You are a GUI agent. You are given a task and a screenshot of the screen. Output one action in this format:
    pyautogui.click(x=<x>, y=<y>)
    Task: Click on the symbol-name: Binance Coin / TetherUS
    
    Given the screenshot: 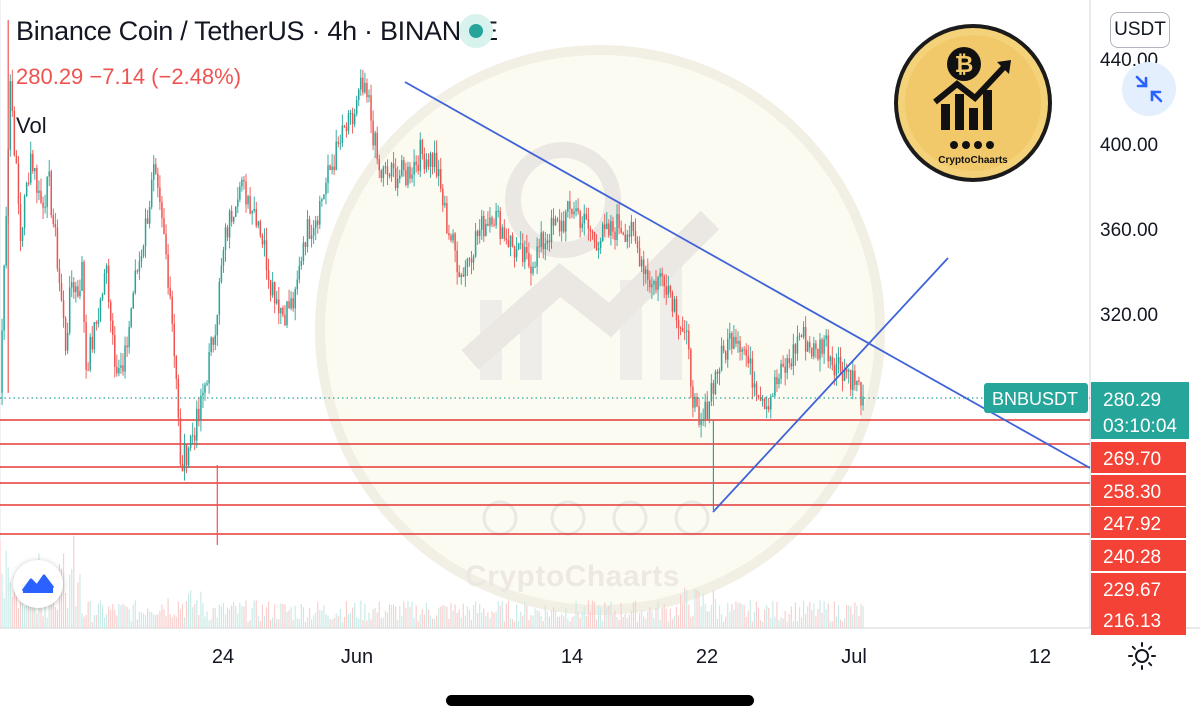 What is the action you would take?
    pyautogui.click(x=160, y=31)
    